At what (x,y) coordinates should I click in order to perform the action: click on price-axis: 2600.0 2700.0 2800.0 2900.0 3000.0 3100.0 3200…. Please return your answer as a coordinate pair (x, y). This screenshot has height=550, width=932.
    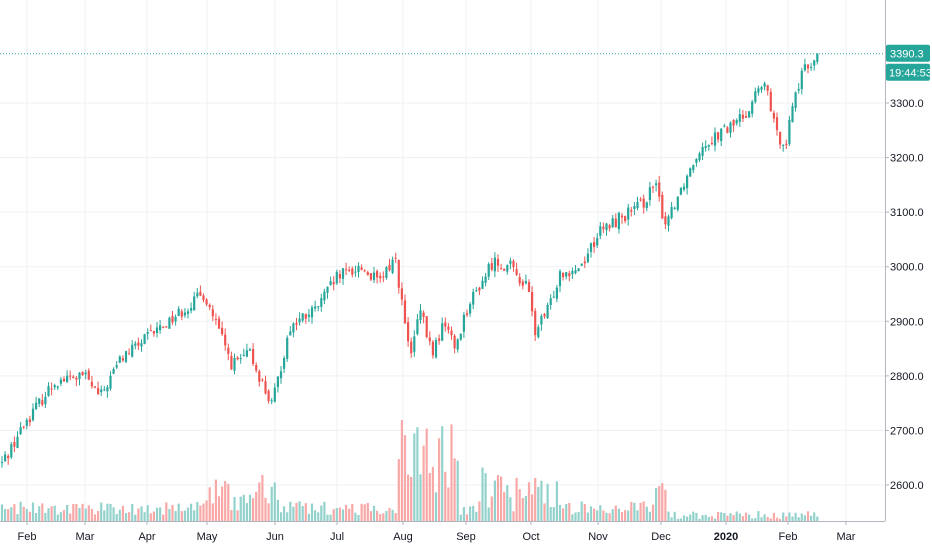
    Looking at the image, I should click on (904, 295).